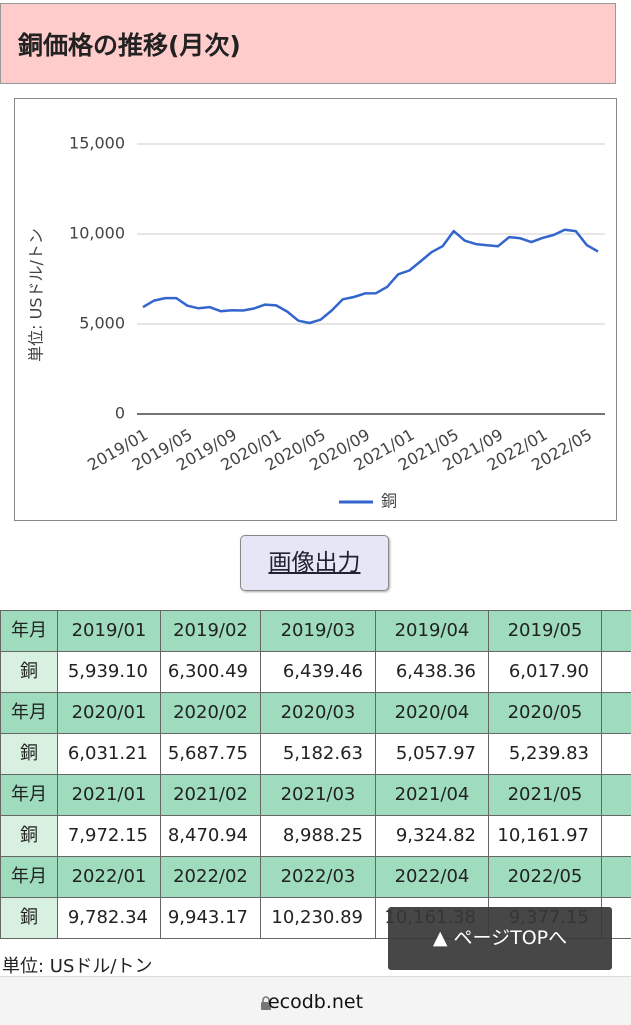 This screenshot has height=1025, width=631. What do you see at coordinates (120, 413) in the screenshot?
I see `y-tick-label: 0` at bounding box center [120, 413].